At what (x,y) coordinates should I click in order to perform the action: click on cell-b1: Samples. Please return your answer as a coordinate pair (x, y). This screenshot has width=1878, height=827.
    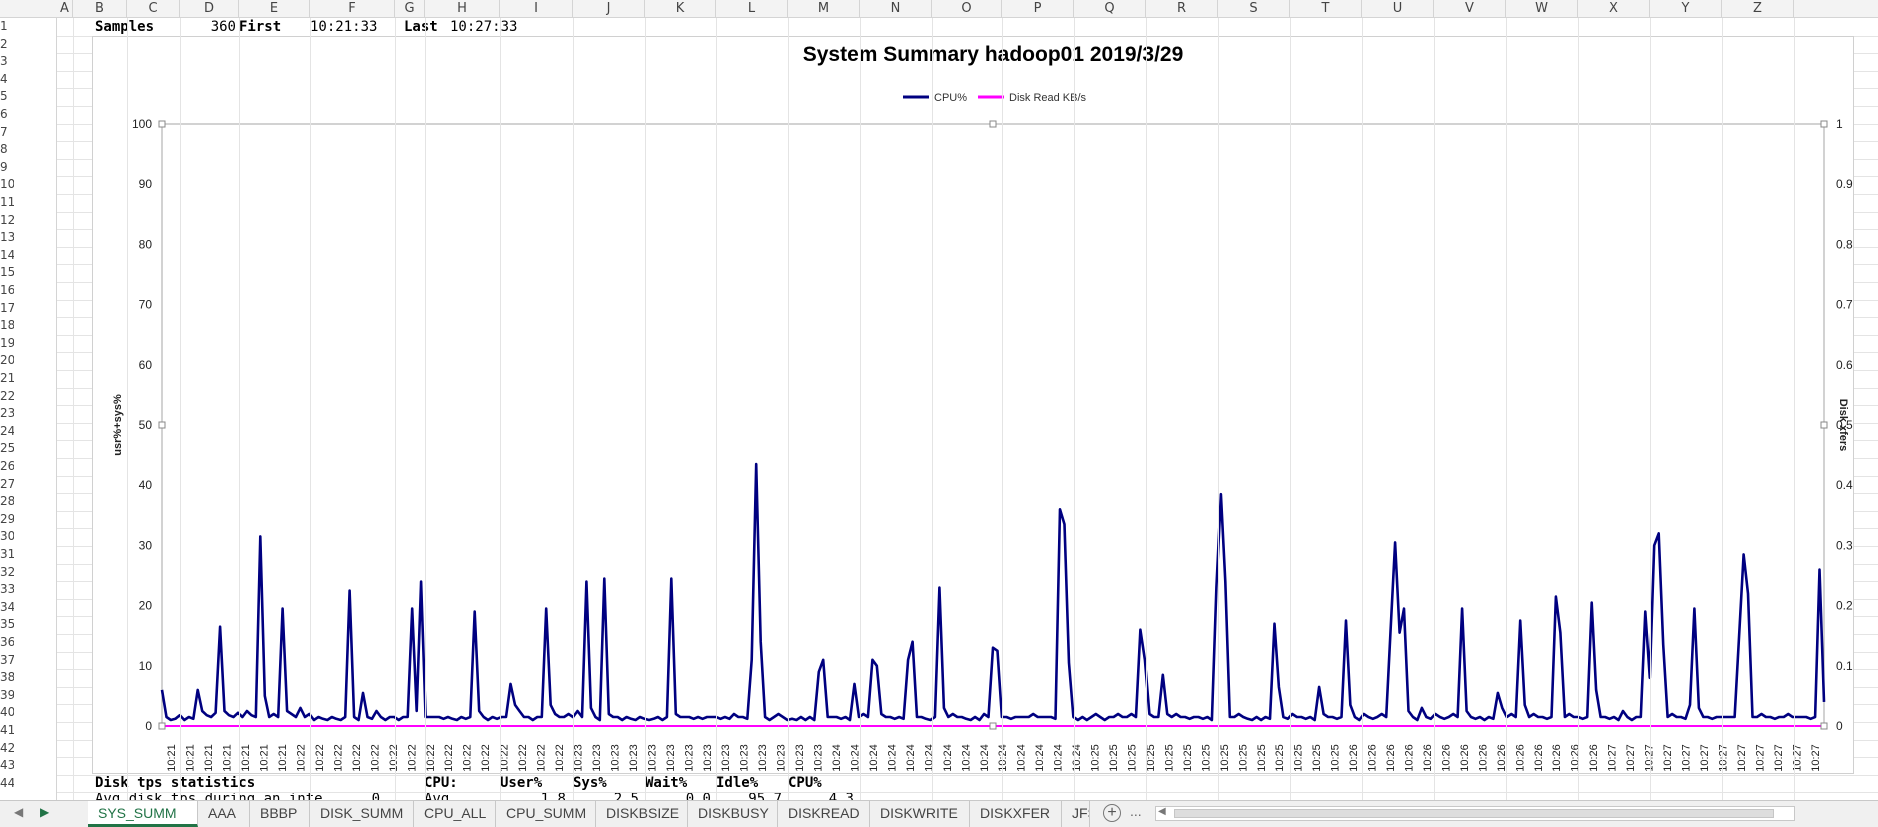
    Looking at the image, I should click on (125, 27).